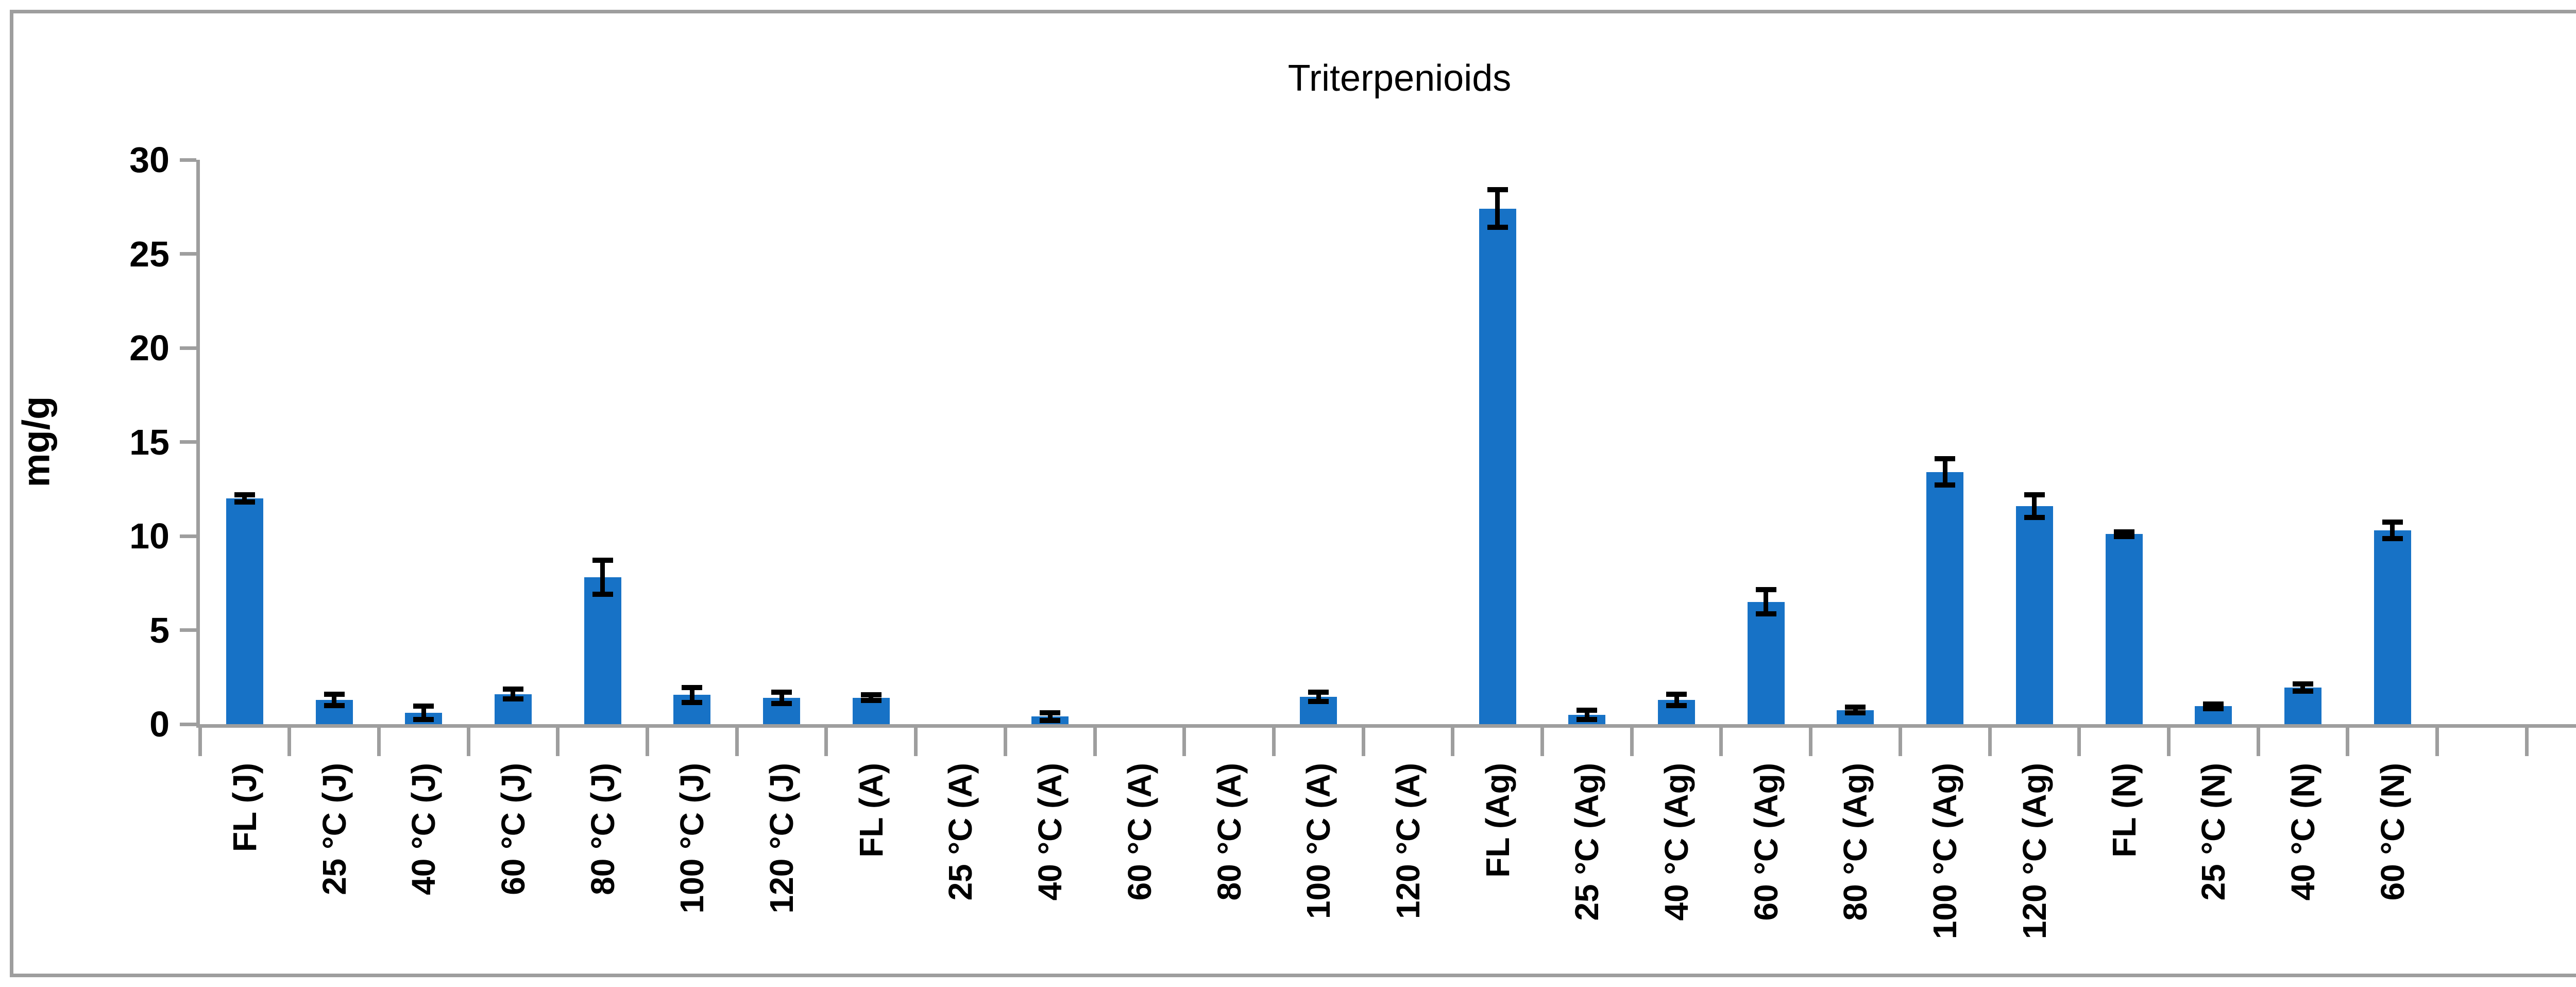 The width and height of the screenshot is (2576, 987). Describe the element at coordinates (2392, 627) in the screenshot. I see `bar-60 °C (N)` at that location.